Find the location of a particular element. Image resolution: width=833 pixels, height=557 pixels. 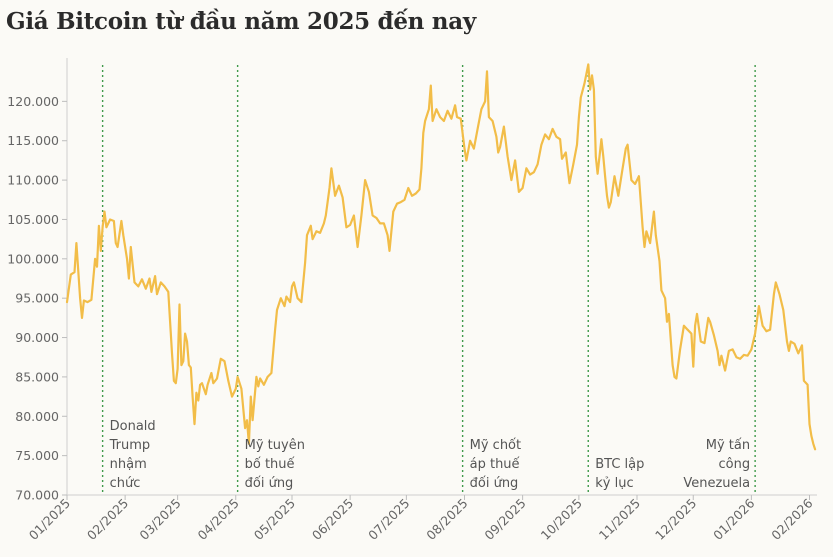

x-tick-label: 10/2025 is located at coordinates (561, 519).